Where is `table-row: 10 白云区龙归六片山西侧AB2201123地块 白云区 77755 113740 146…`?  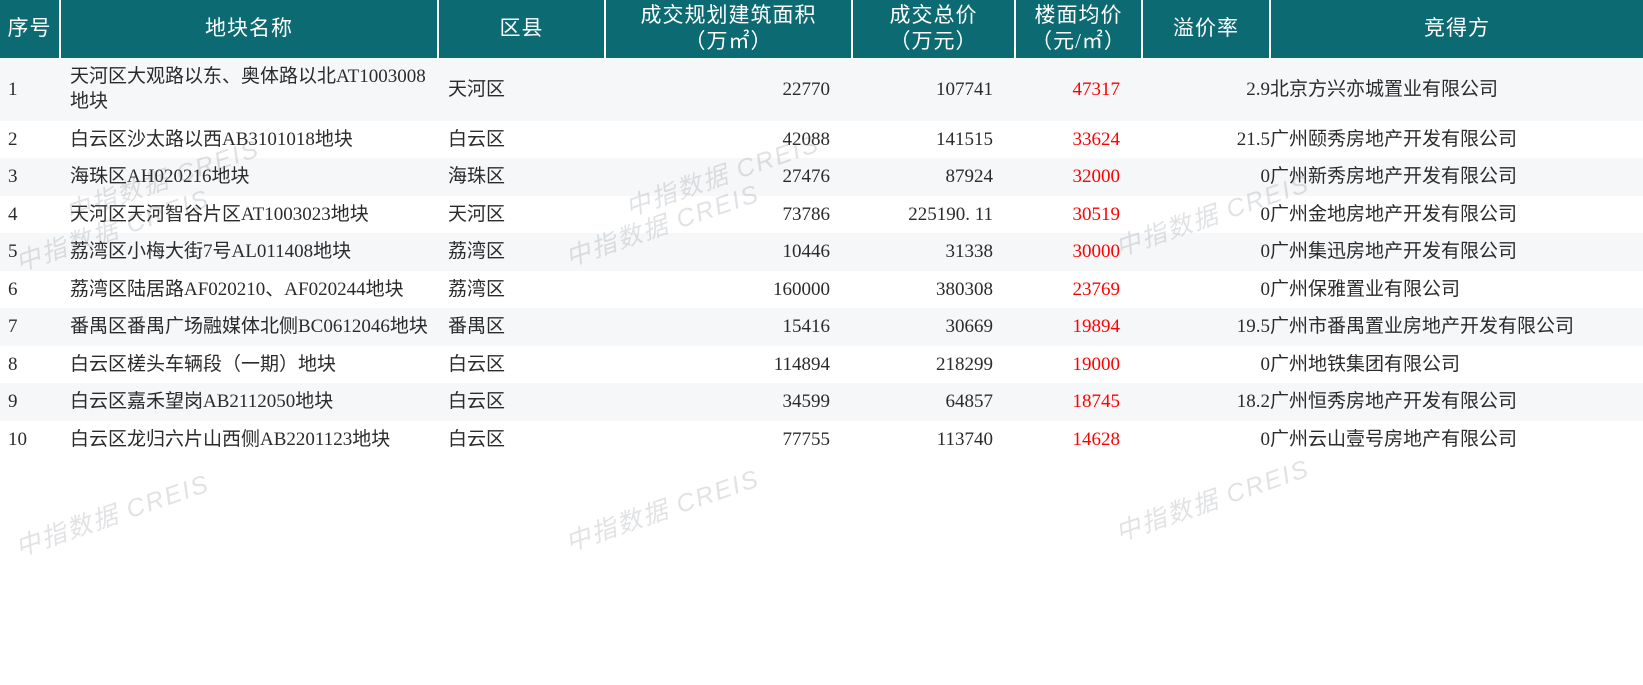
table-row: 10 白云区龙归六片山西侧AB2201123地块 白云区 77755 113740 146… is located at coordinates (821, 439).